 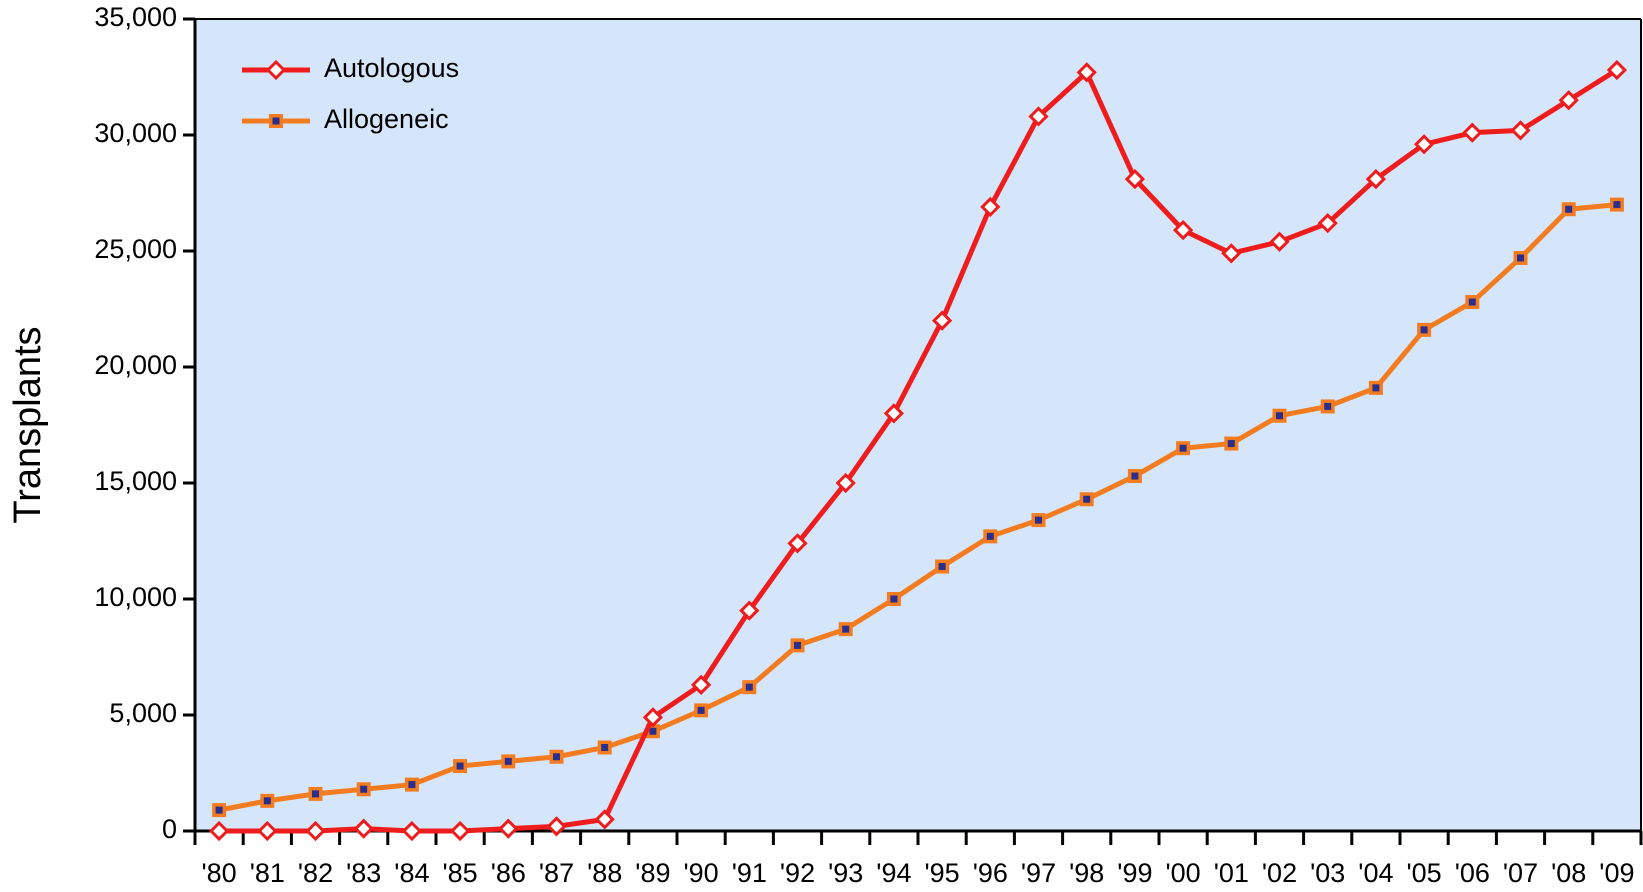 What do you see at coordinates (749, 873) in the screenshot?
I see `x-tick-label: '91` at bounding box center [749, 873].